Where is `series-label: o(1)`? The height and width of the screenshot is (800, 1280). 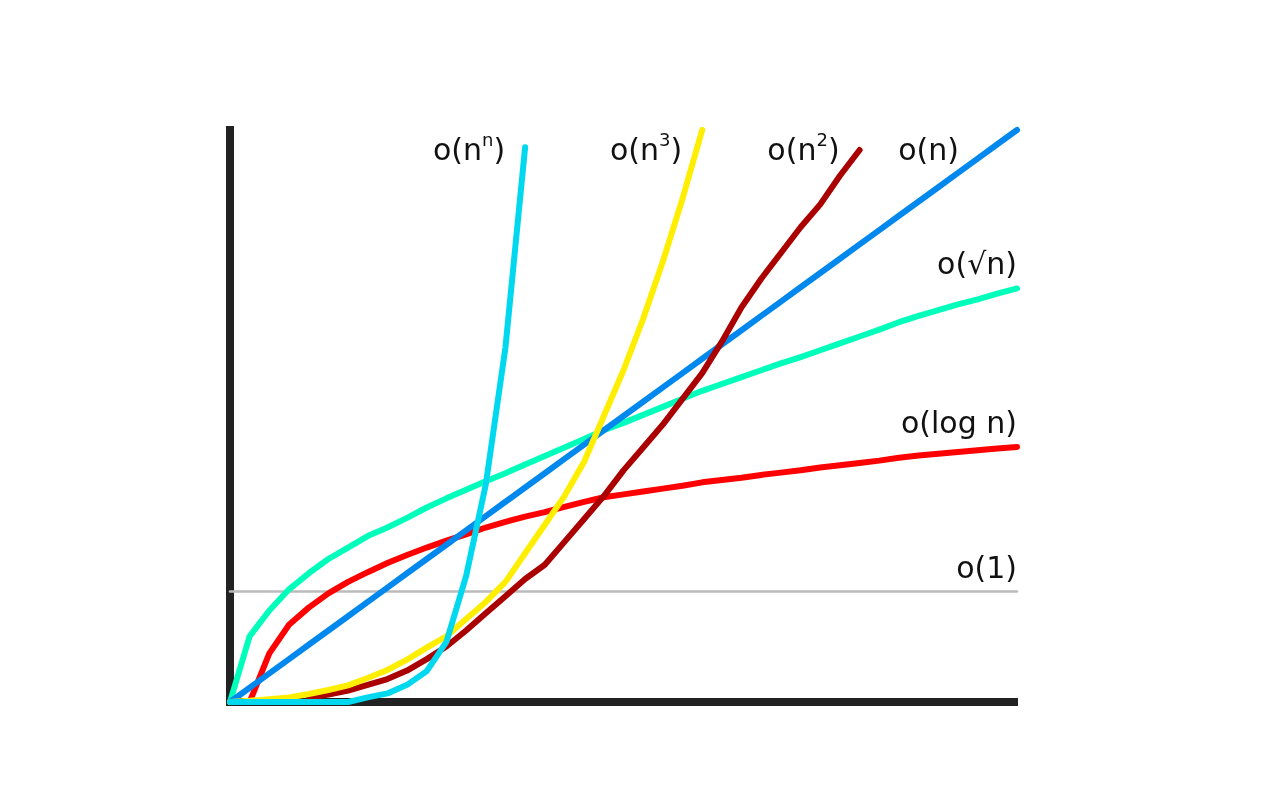 series-label: o(1) is located at coordinates (987, 567).